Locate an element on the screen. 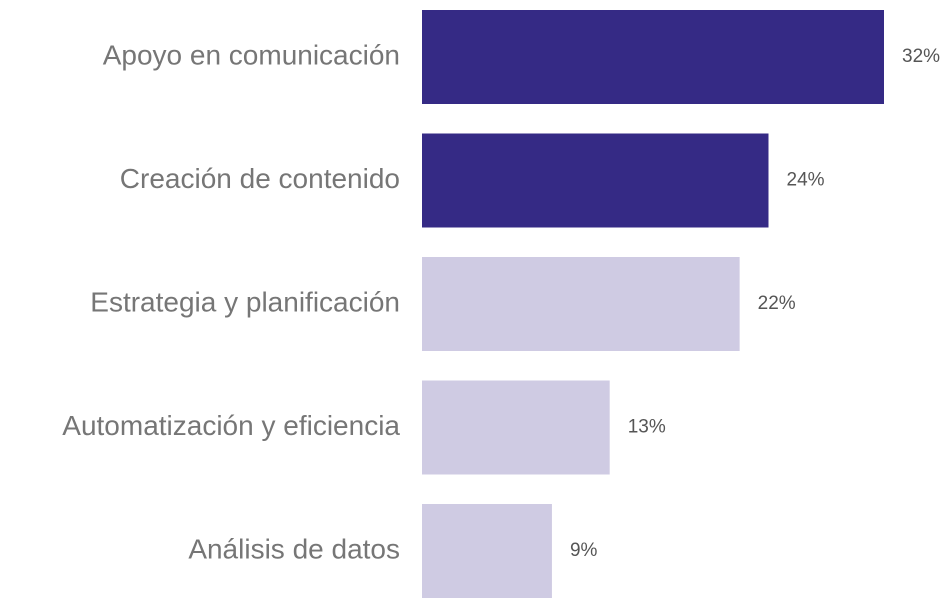 The width and height of the screenshot is (951, 598). category-label: Apoyo en comunicación is located at coordinates (251, 54).